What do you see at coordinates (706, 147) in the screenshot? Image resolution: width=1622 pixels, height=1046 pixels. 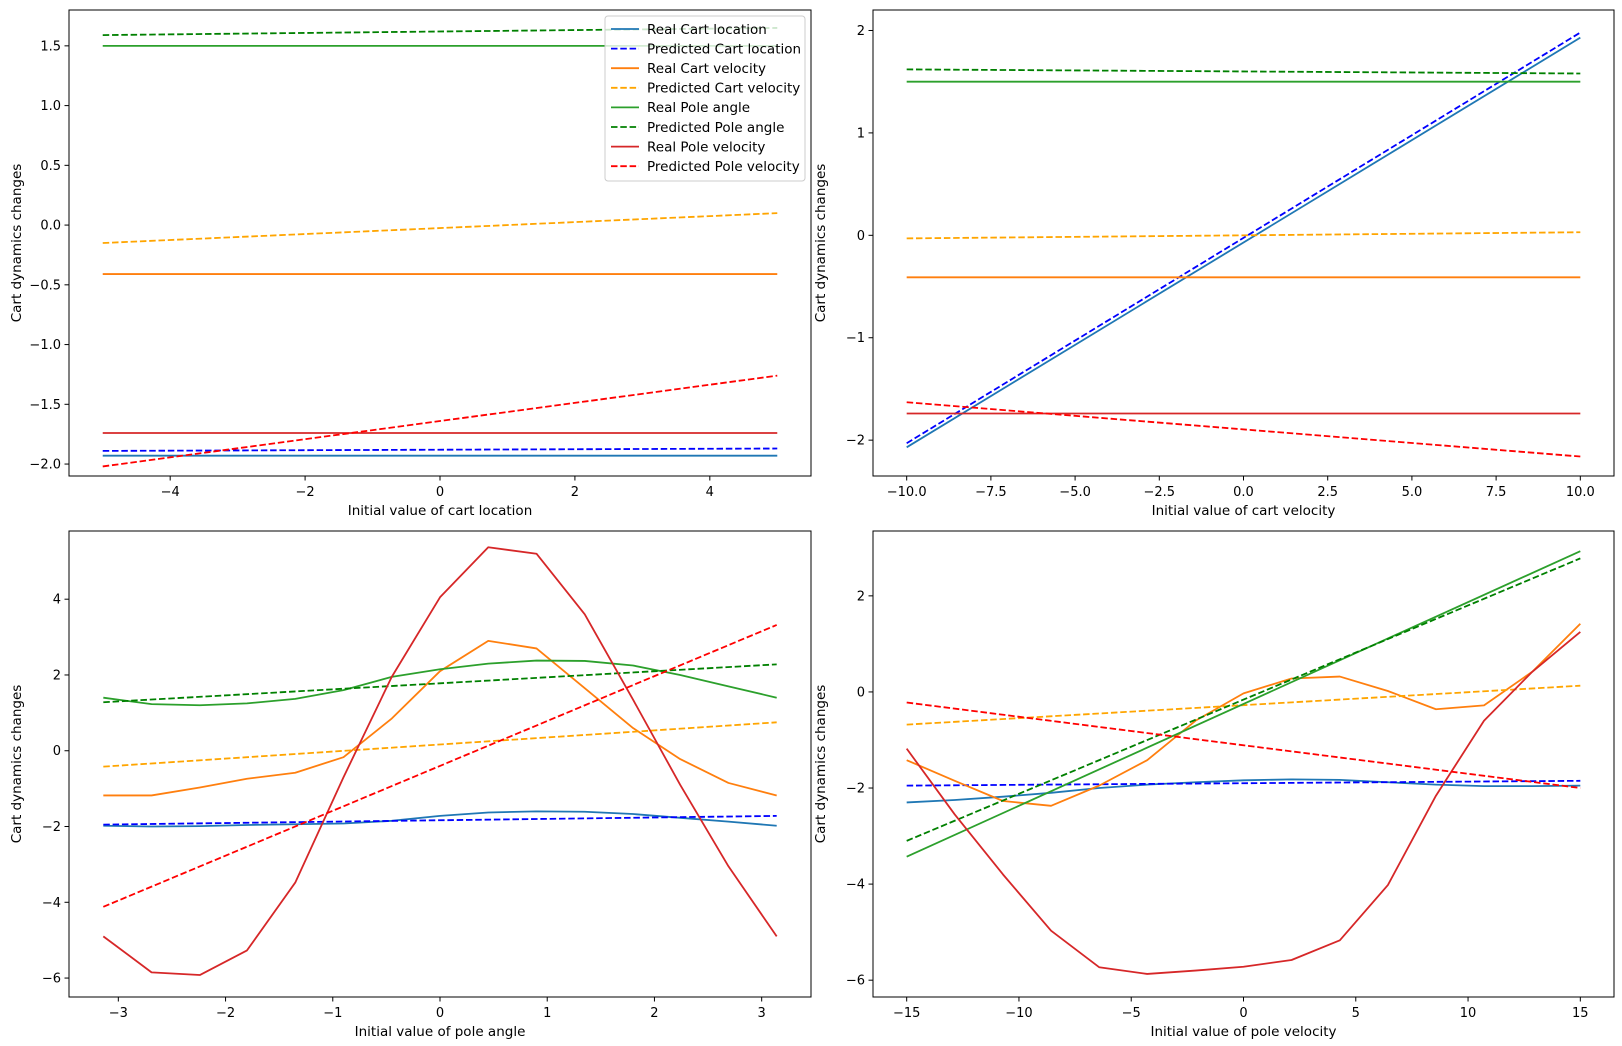 I see `legend-label: Real Pole velocity` at bounding box center [706, 147].